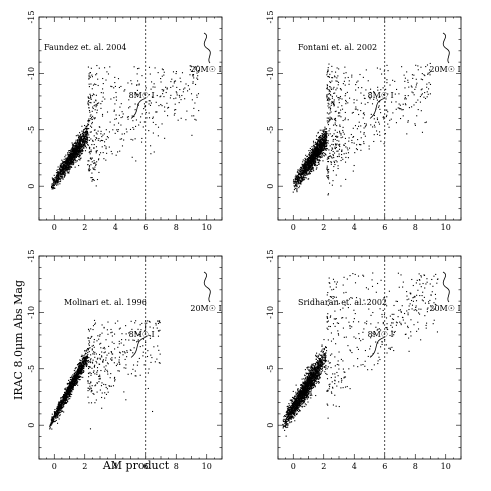 The height and width of the screenshot is (491, 491). What do you see at coordinates (105, 374) in the screenshot?
I see `scatter-points` at bounding box center [105, 374].